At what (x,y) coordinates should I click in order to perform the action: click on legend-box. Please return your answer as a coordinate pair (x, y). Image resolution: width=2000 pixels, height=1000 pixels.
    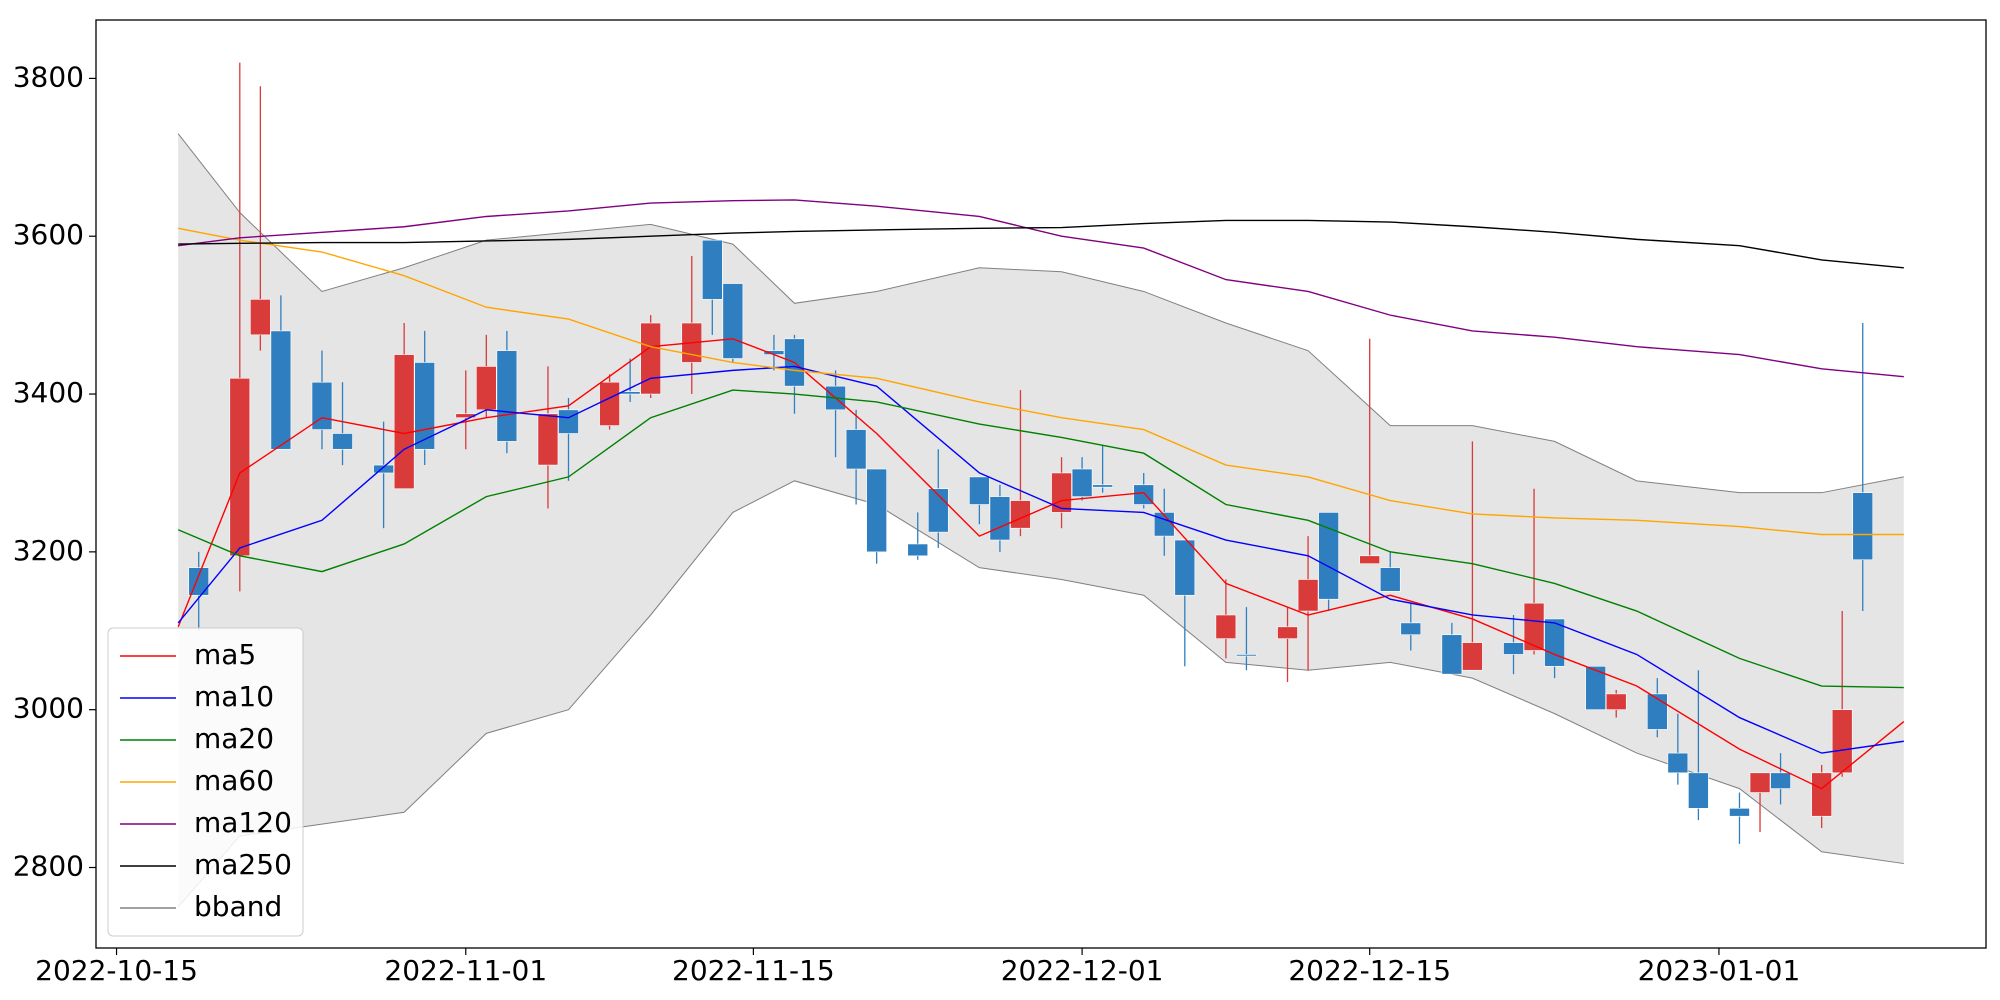
    Looking at the image, I should click on (205, 782).